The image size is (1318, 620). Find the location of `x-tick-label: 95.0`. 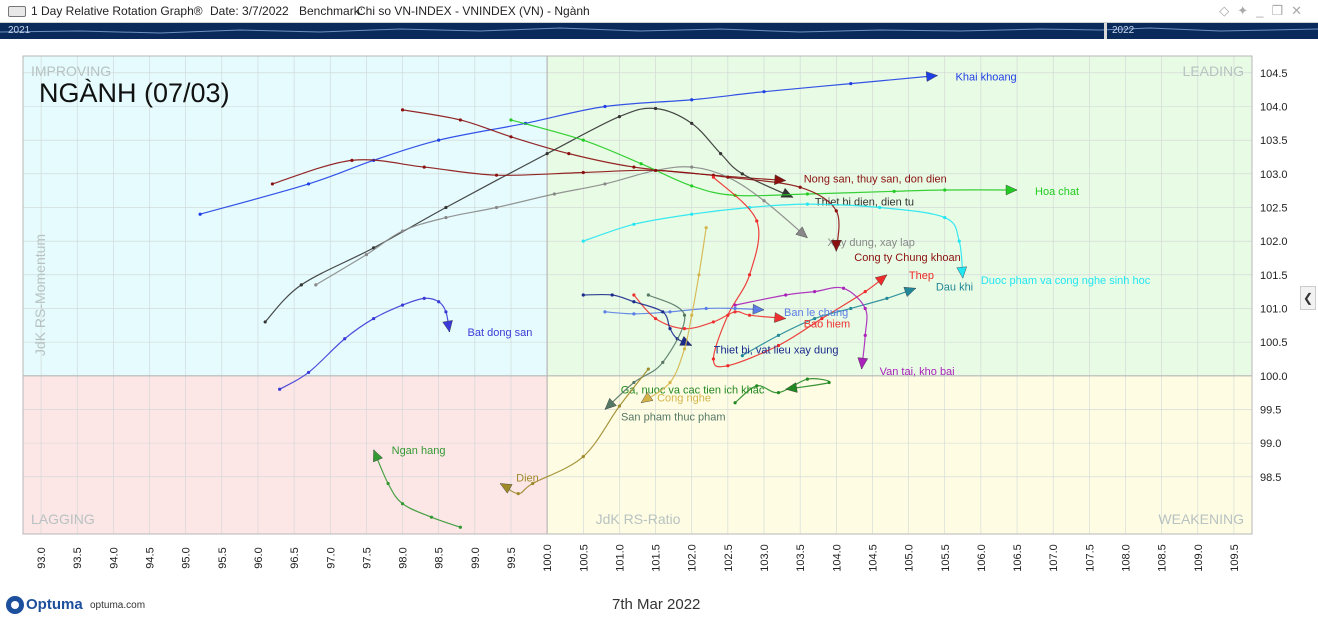

x-tick-label: 95.0 is located at coordinates (187, 557).